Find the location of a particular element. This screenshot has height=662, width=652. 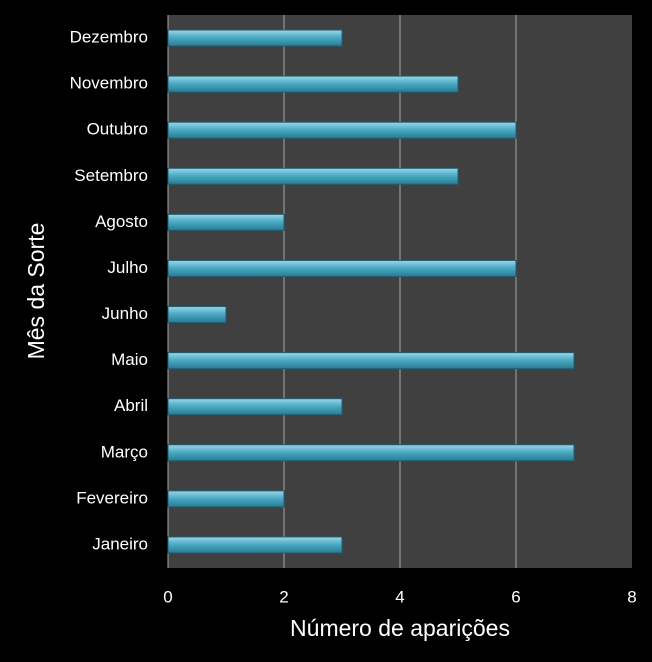

x-axis-title: Número de aparições is located at coordinates (400, 628).